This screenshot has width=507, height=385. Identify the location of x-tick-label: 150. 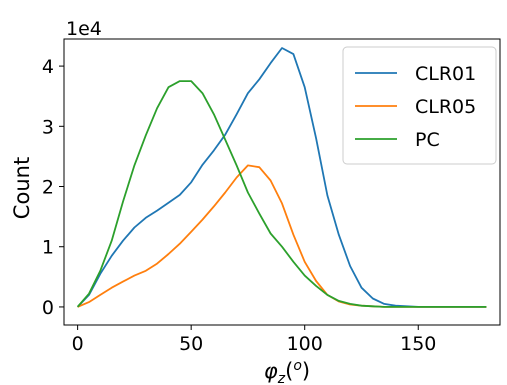
(418, 344).